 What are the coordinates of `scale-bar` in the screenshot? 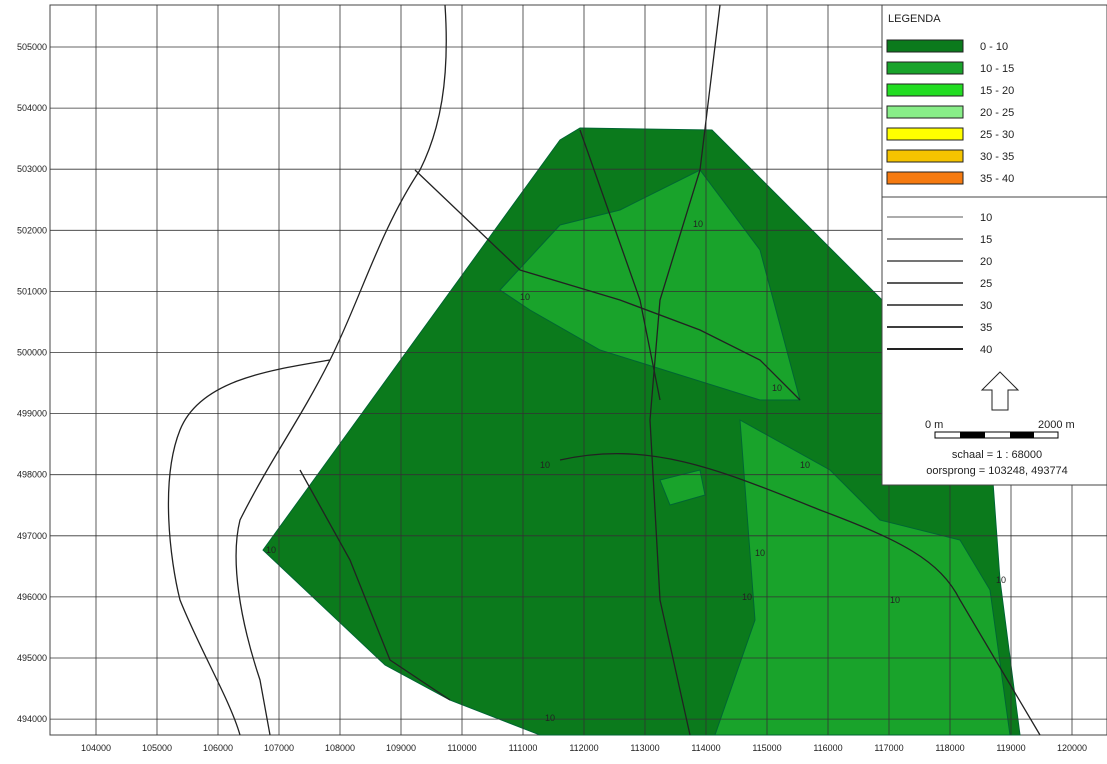 It's located at (996, 435).